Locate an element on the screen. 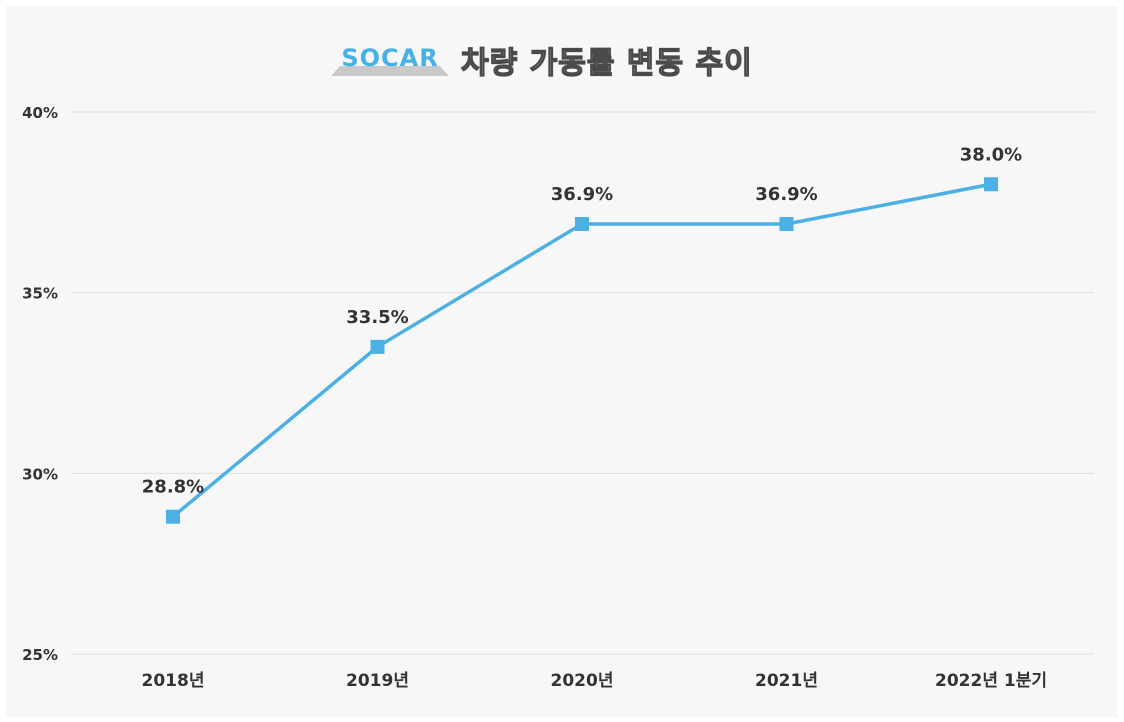 The height and width of the screenshot is (722, 1124). chart-title: 차량 가동률 변동 추이 is located at coordinates (607, 63).